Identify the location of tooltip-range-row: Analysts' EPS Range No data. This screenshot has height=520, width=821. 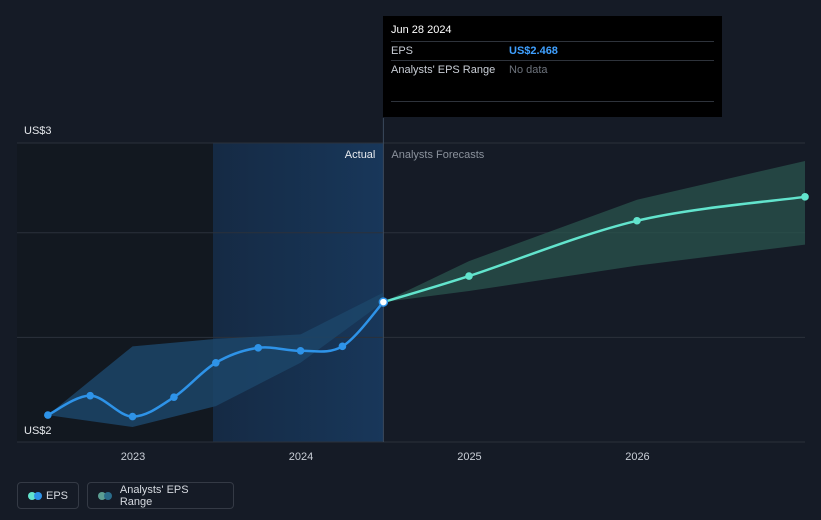
(552, 81).